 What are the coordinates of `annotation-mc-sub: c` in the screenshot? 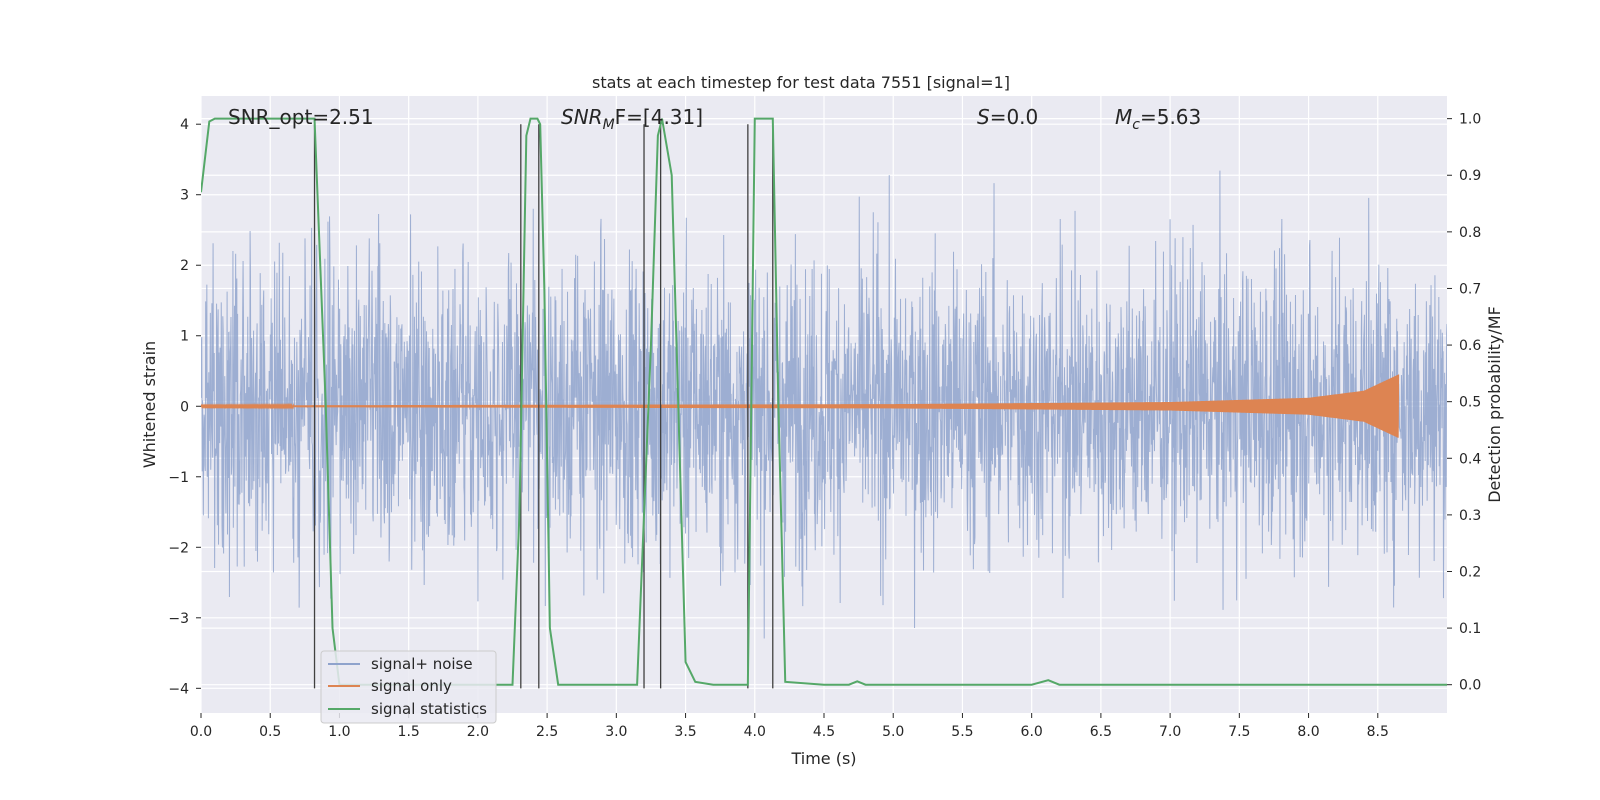 It's located at (1136, 125).